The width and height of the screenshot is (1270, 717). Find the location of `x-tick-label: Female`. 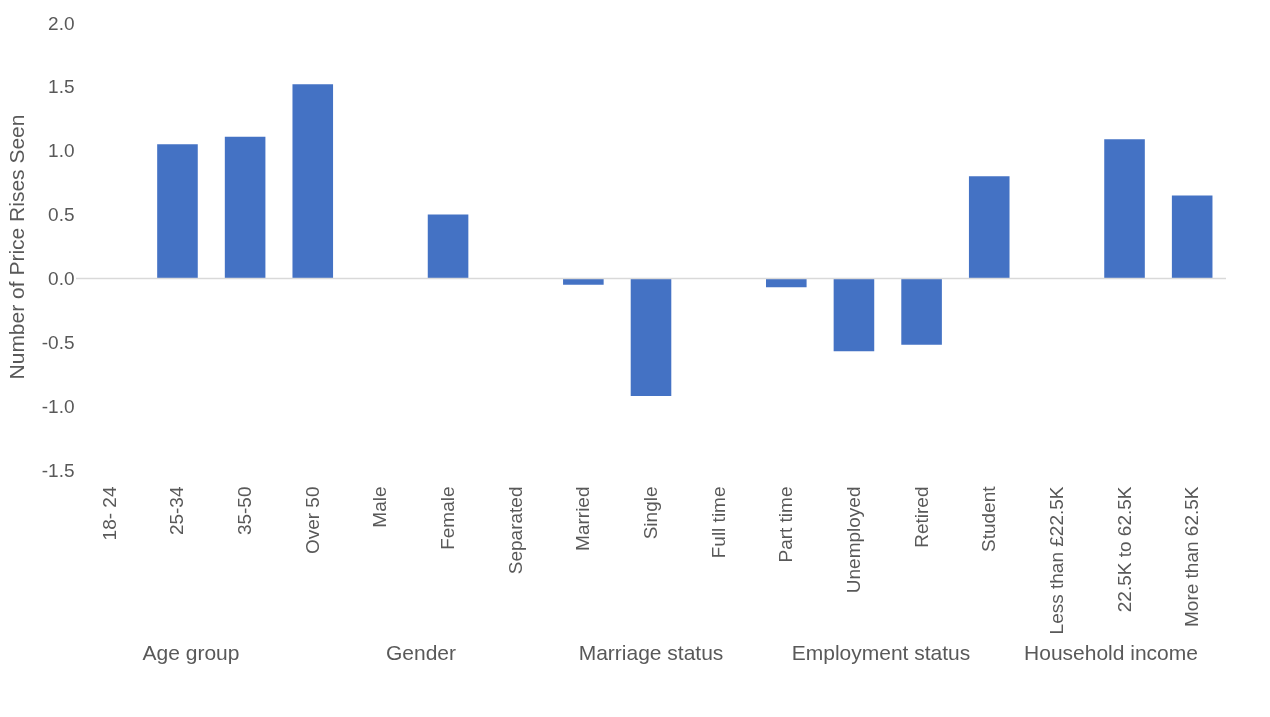

x-tick-label: Female is located at coordinates (448, 518).